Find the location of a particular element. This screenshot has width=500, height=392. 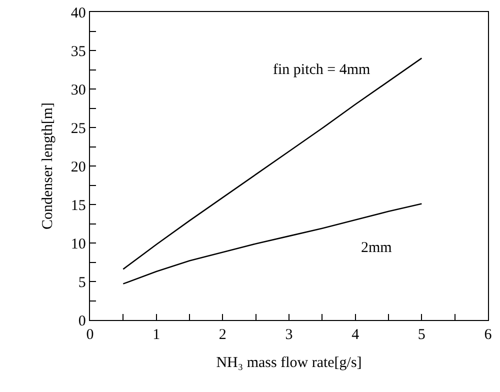

y-tick-label: 40 is located at coordinates (78, 13).